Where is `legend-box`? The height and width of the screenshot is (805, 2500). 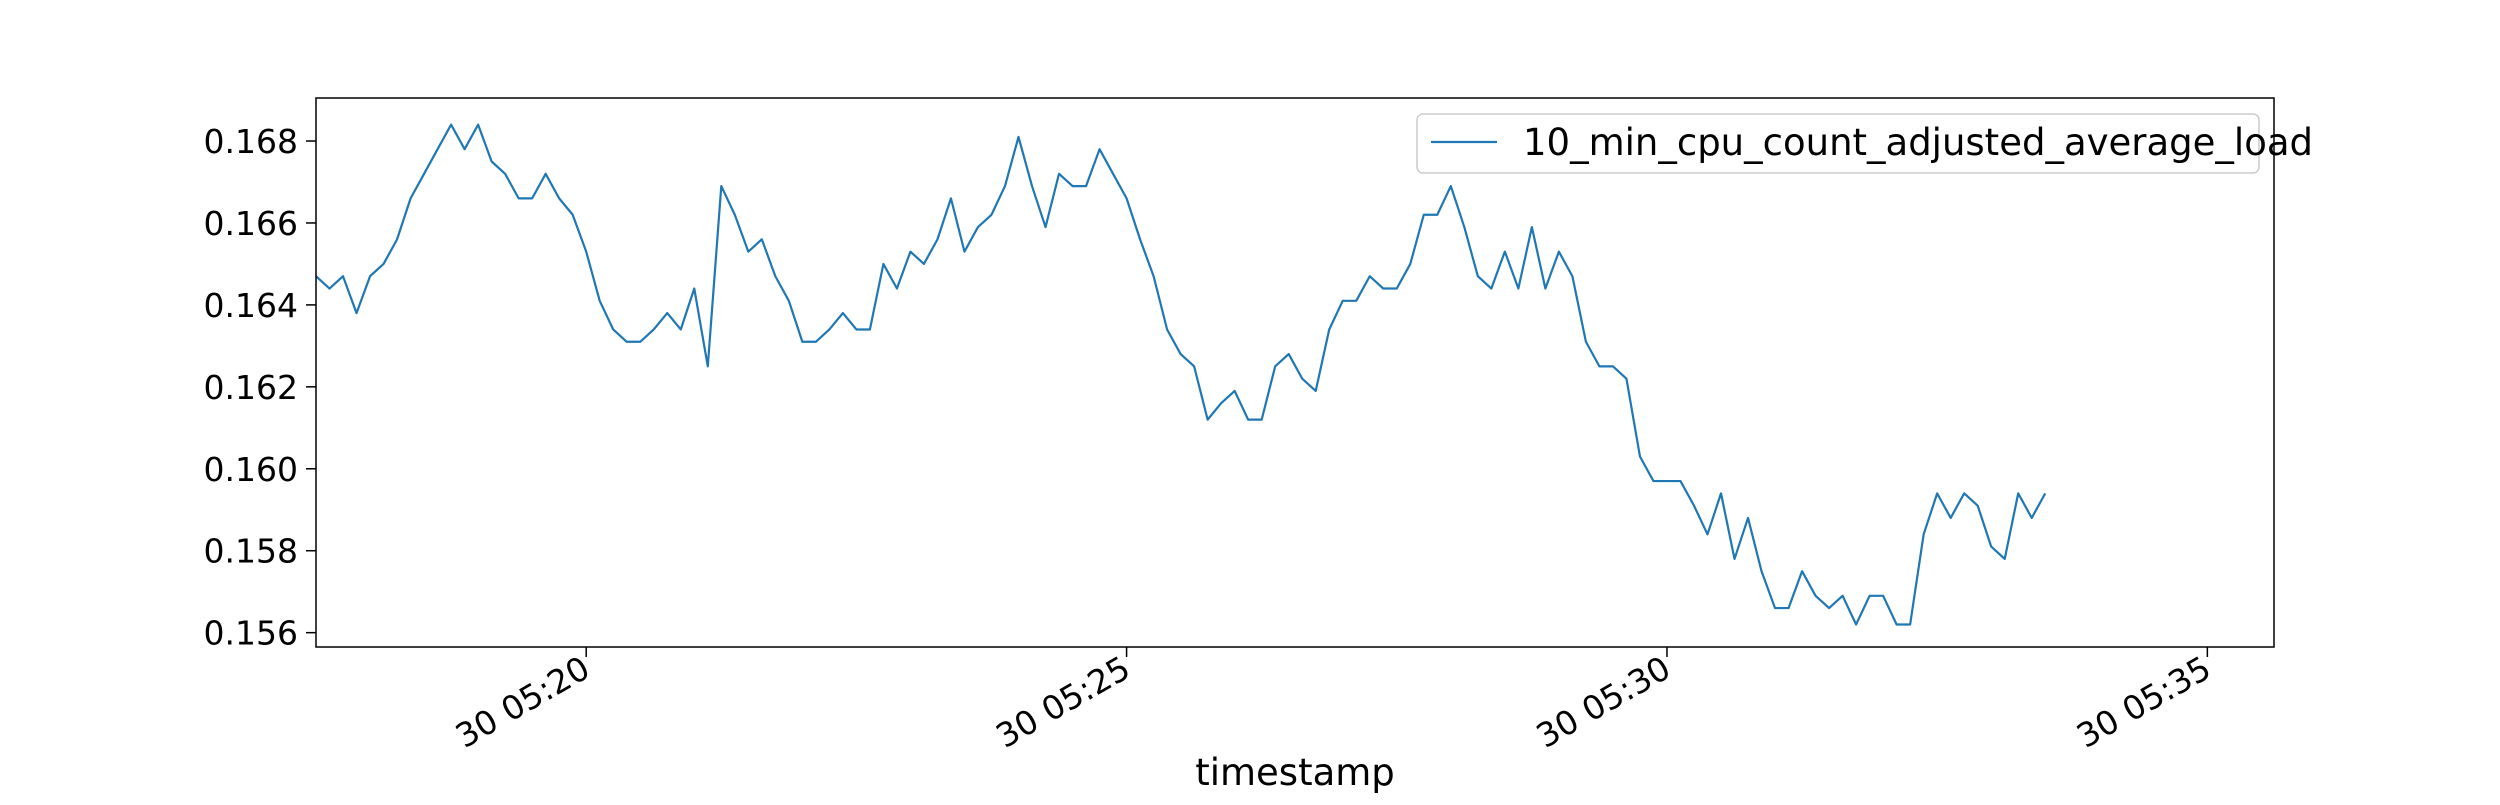 legend-box is located at coordinates (1838, 143).